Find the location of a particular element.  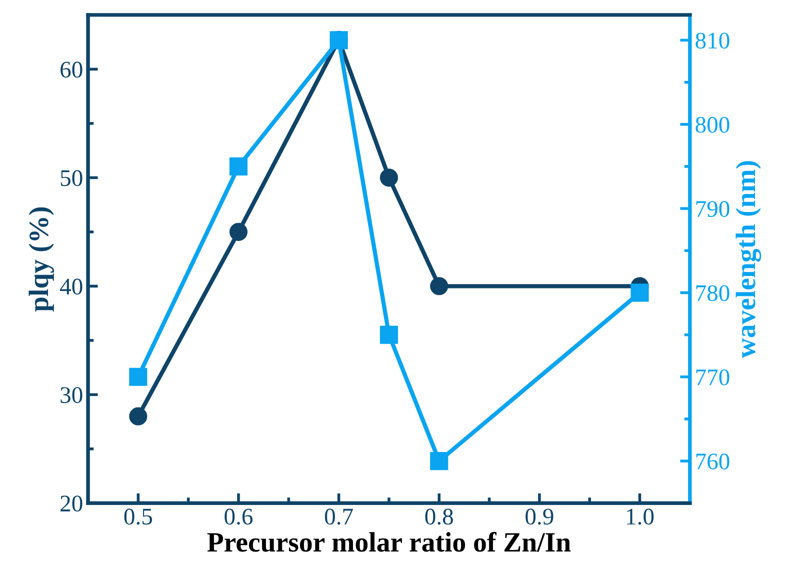

x-tick-label: 0.8 is located at coordinates (439, 516).